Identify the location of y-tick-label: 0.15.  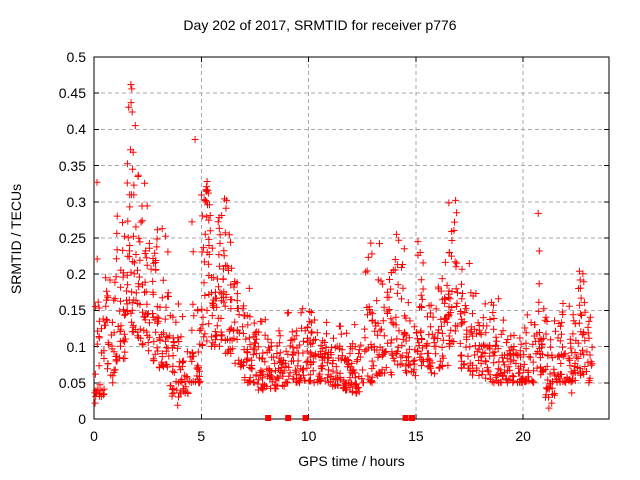
(72, 310).